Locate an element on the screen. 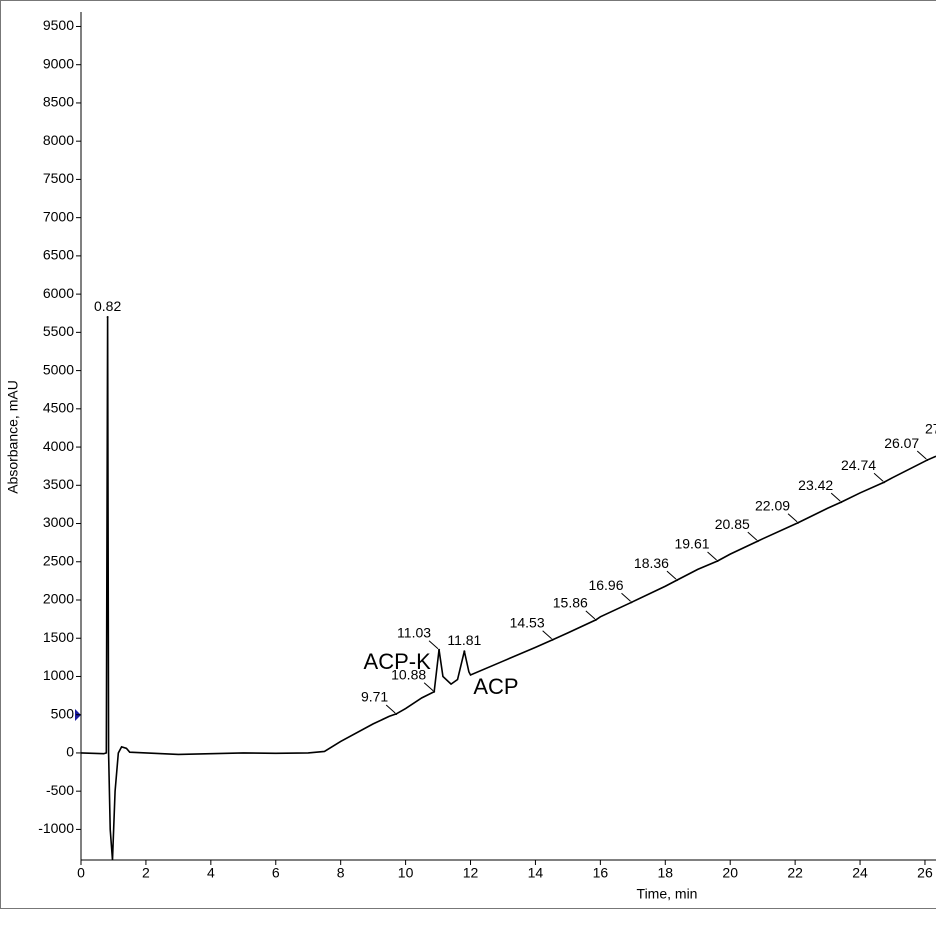 The width and height of the screenshot is (936, 936). x-axis-label: Time, min is located at coordinates (667, 894).